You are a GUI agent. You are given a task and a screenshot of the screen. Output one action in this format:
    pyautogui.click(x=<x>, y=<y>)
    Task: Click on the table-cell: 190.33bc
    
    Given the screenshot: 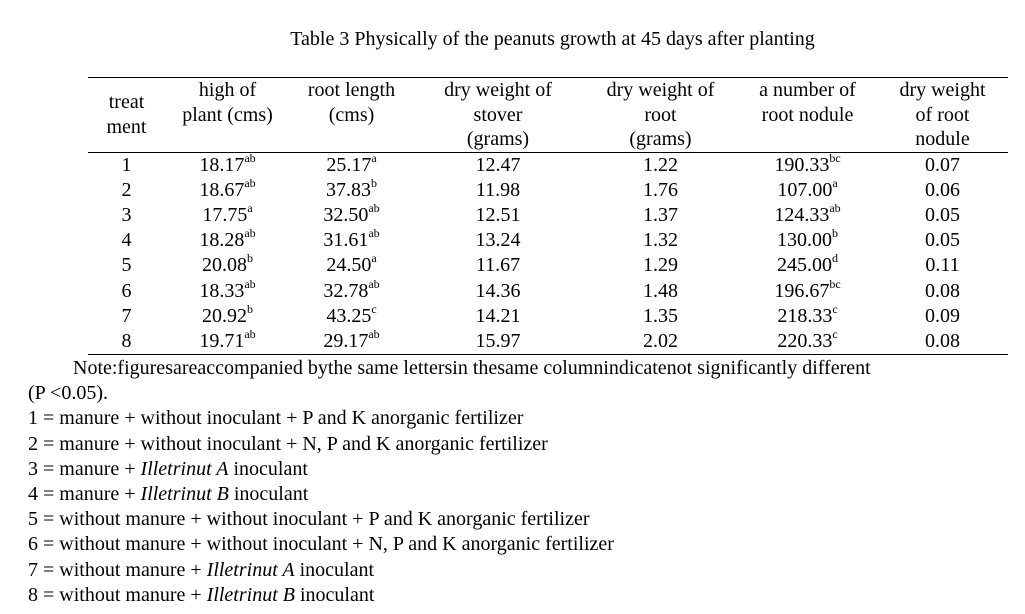 What is the action you would take?
    pyautogui.click(x=807, y=165)
    